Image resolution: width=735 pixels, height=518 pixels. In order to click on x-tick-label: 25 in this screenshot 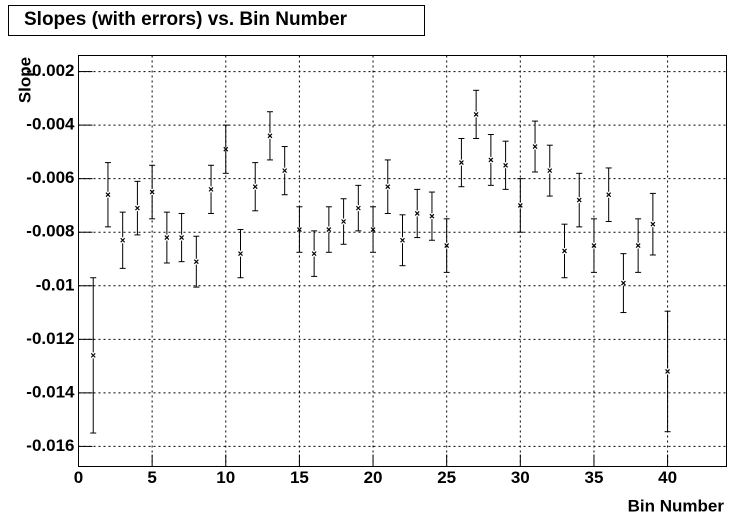, I will do `click(446, 477)`.